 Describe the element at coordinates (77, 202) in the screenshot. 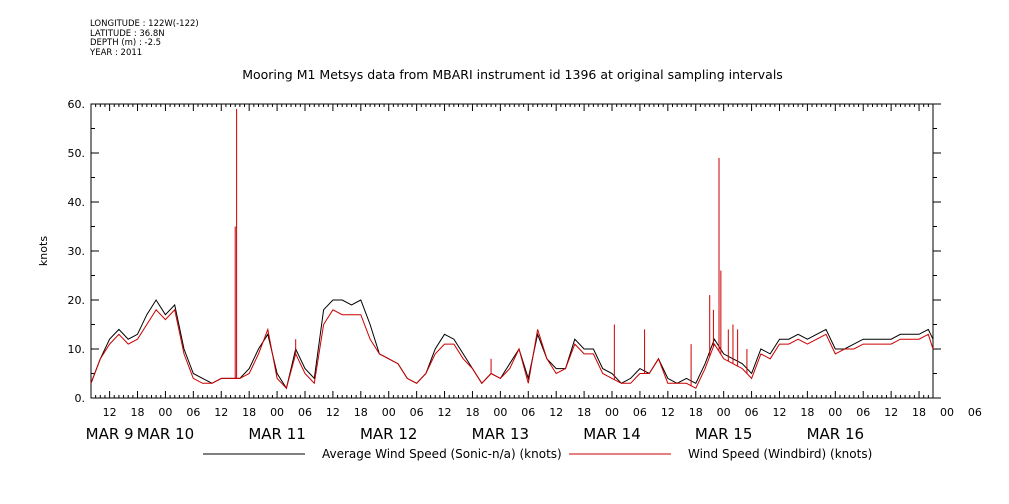

I see `y-tick-label: 40.` at that location.